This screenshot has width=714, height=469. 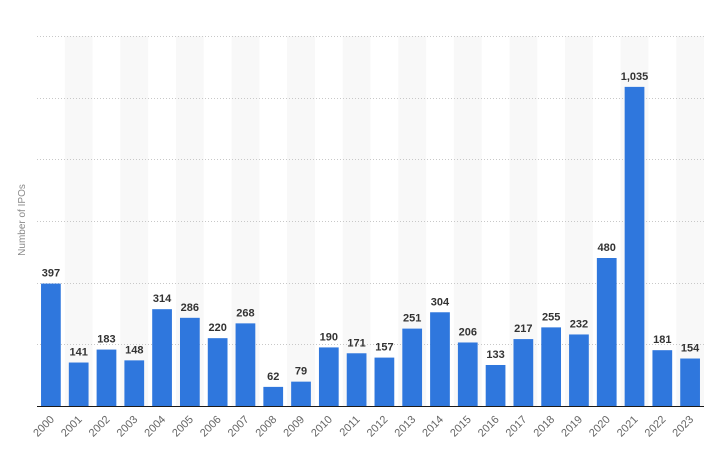 I want to click on bar-2023, so click(x=690, y=382).